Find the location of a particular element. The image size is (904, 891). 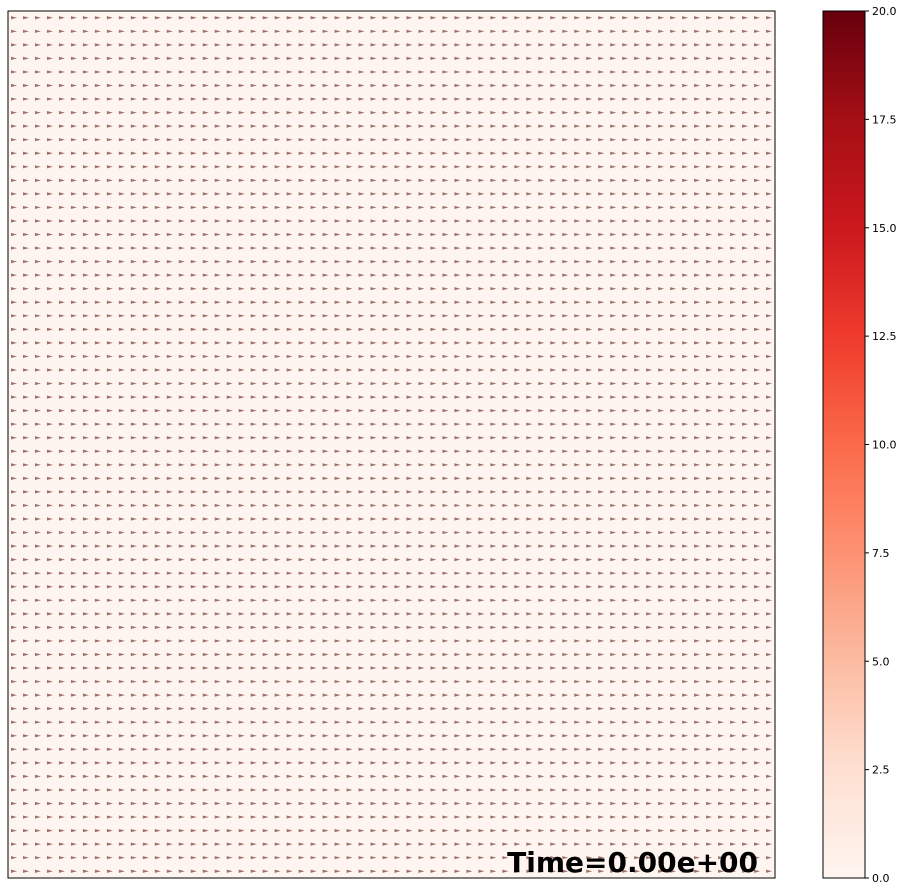

time-annotation: Time=0.00e+00 is located at coordinates (632, 862).